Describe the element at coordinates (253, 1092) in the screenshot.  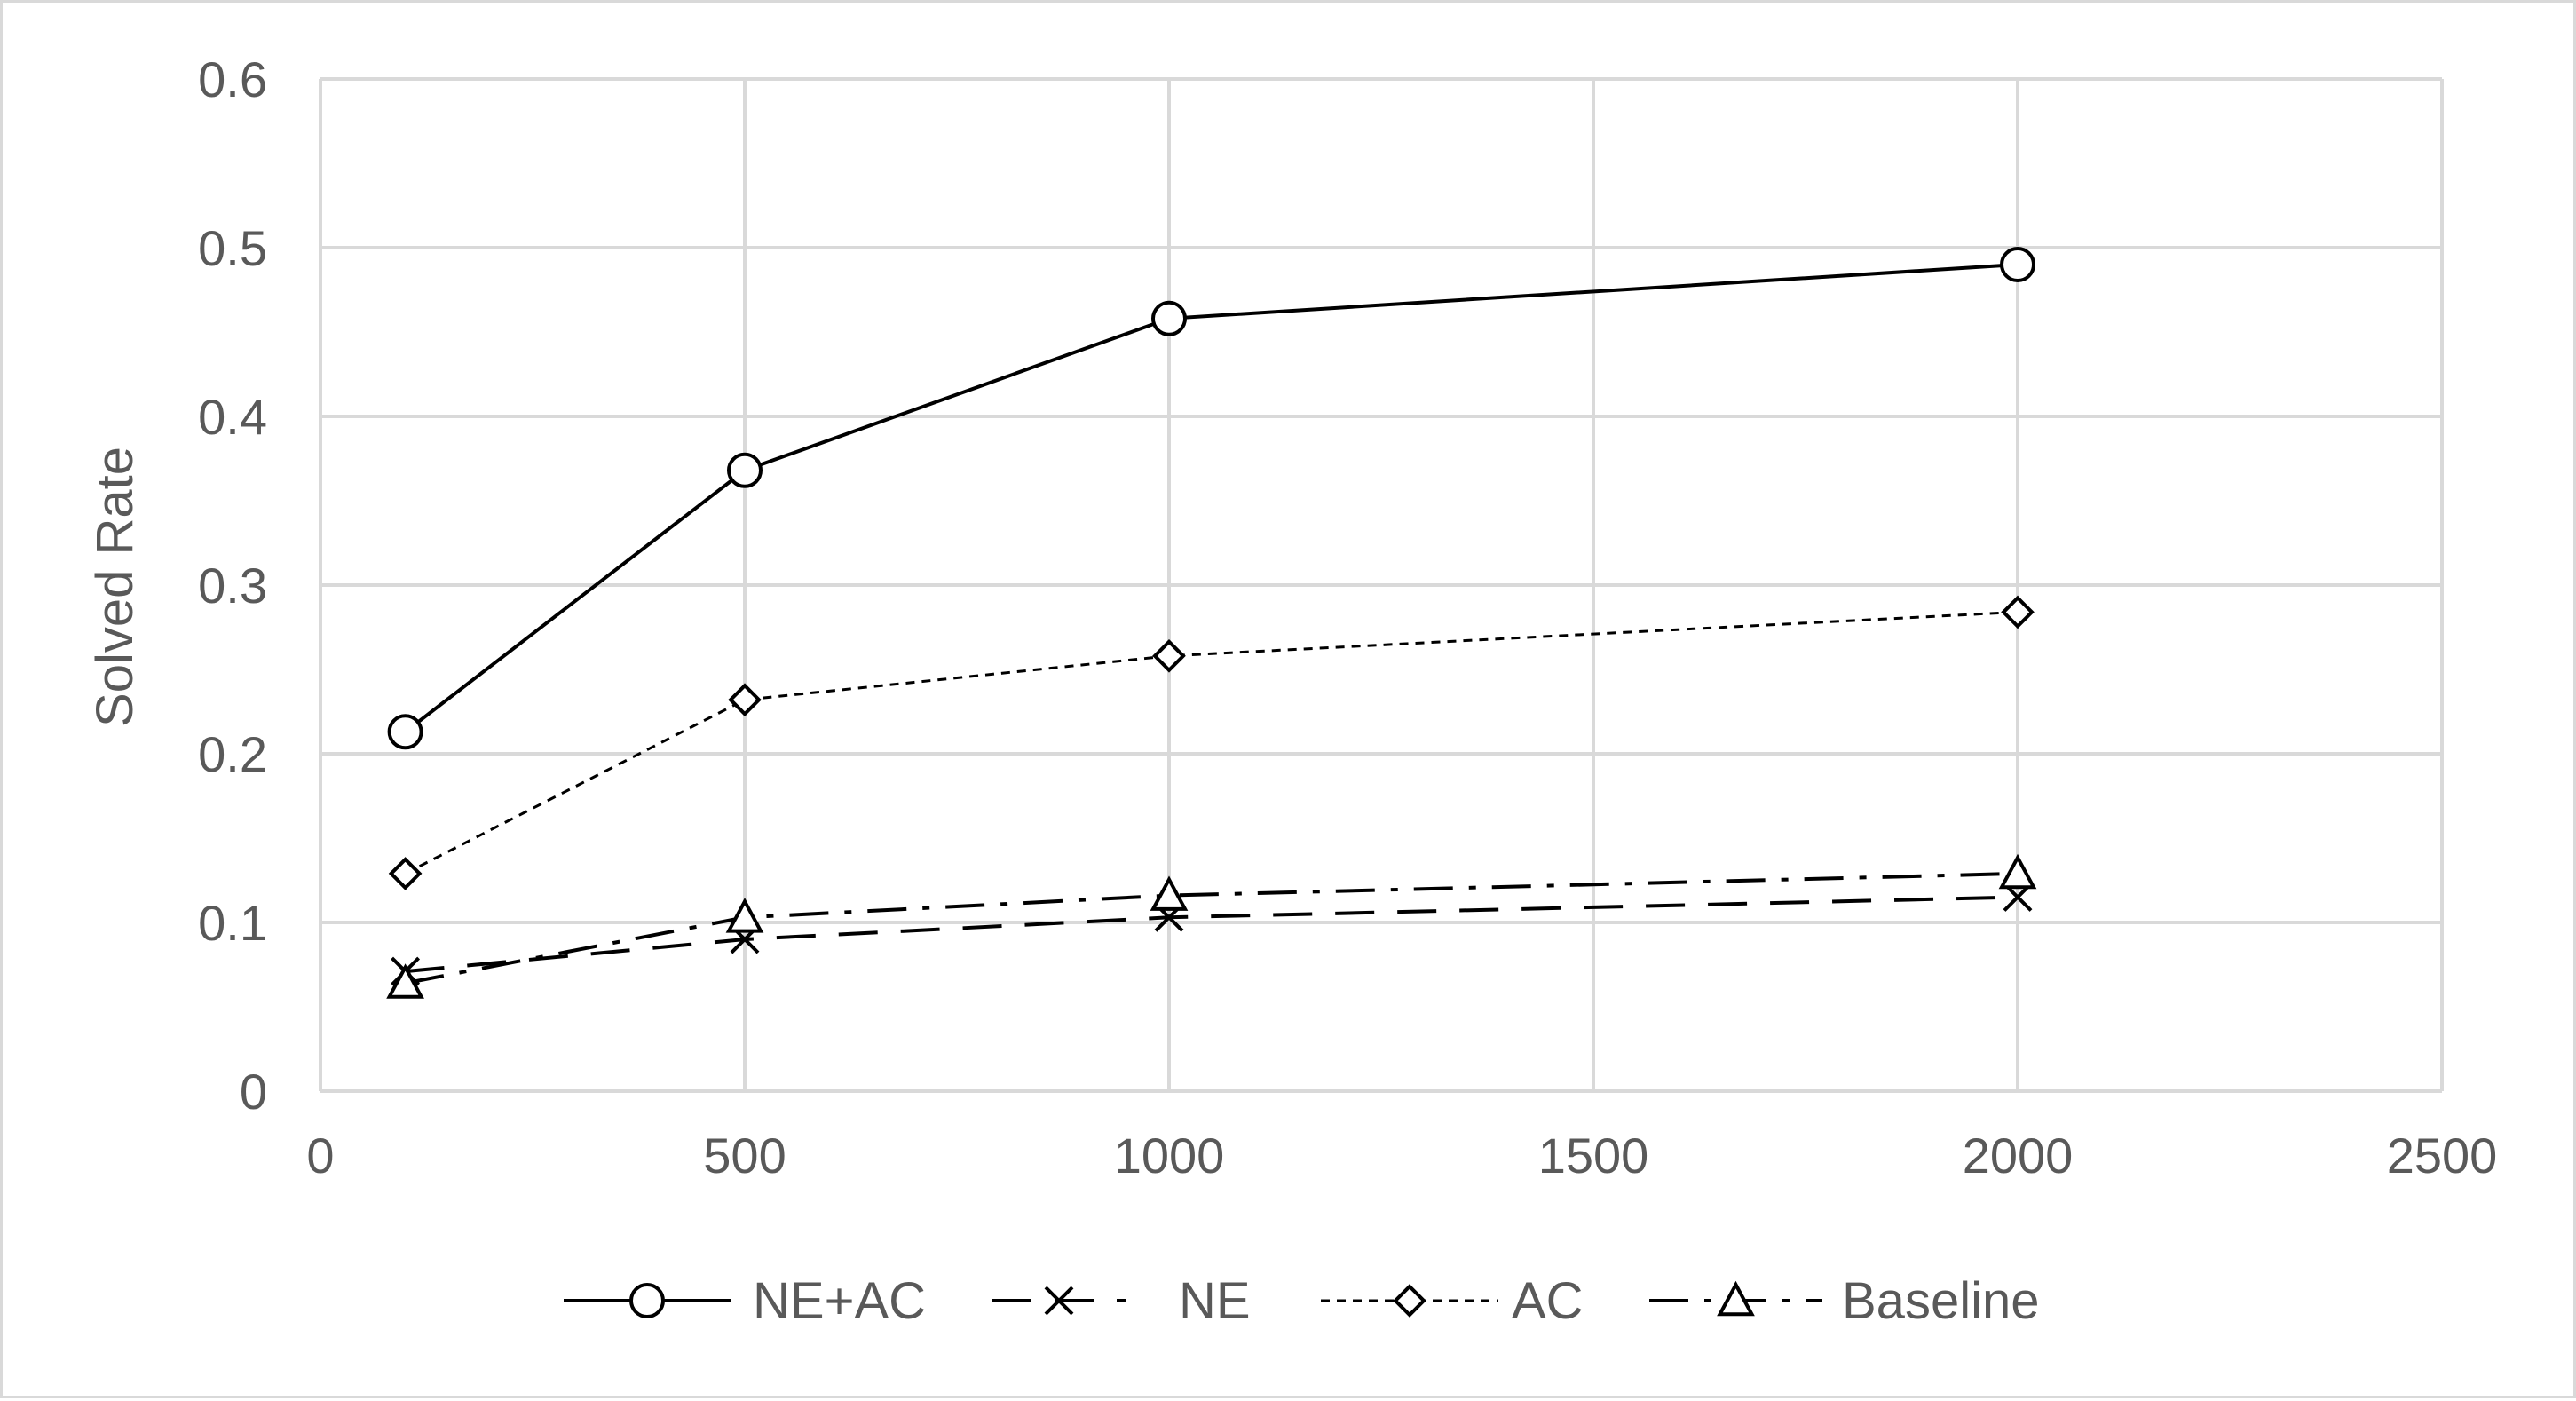
I see `y-tick-label: 0` at that location.